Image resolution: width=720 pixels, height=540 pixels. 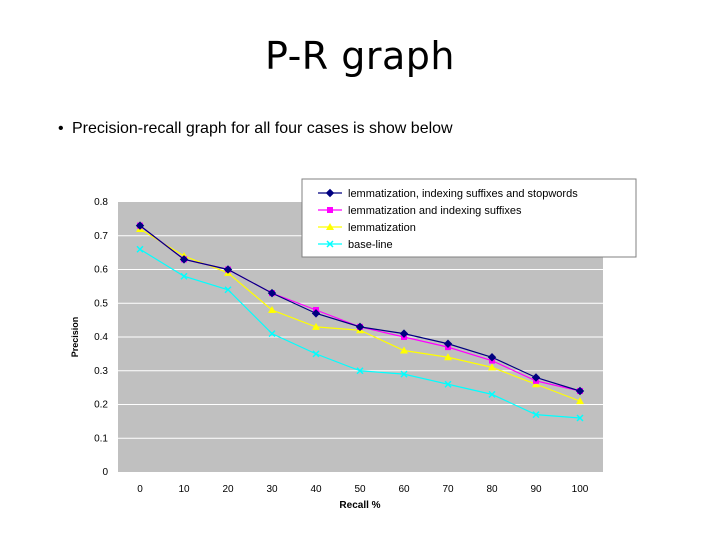 I want to click on x-axis-label: Recall %, so click(x=359, y=505).